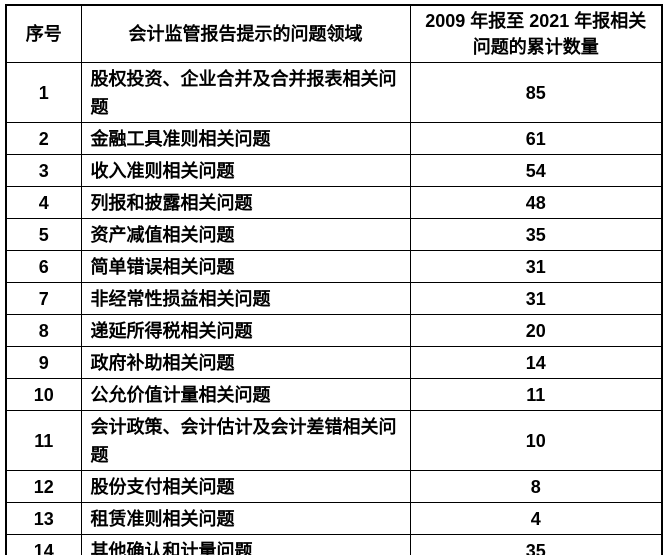 Image resolution: width=666 pixels, height=555 pixels. What do you see at coordinates (245, 440) in the screenshot?
I see `row-issue-area: 会计政策、会计估计及会计差错相关问题` at bounding box center [245, 440].